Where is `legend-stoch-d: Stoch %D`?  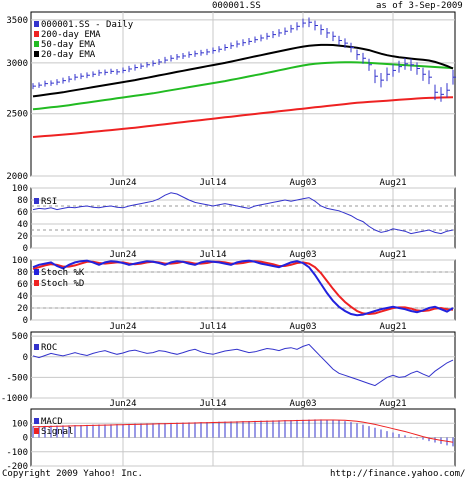
legend-stoch-d: Stoch %D is located at coordinates (62, 284).